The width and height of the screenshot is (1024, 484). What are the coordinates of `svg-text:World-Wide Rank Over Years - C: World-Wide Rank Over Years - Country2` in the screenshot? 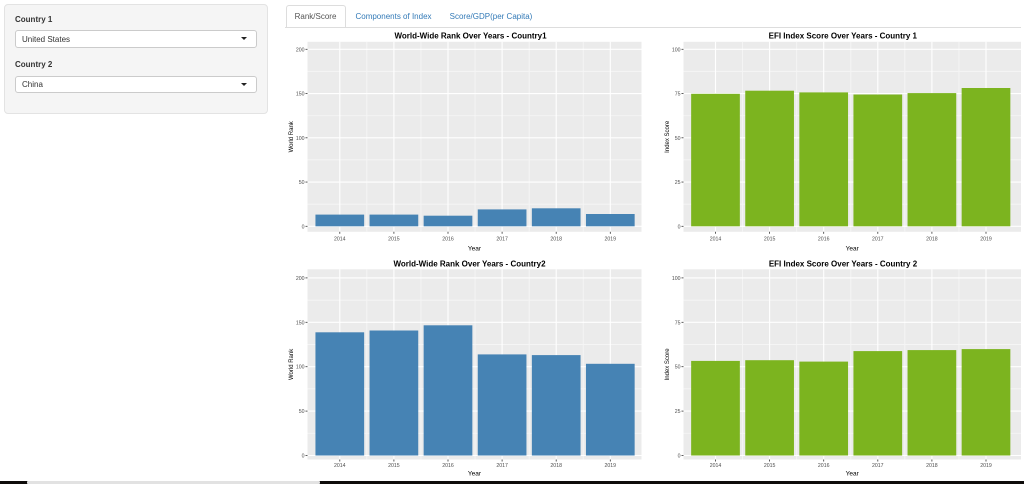 It's located at (469, 263).